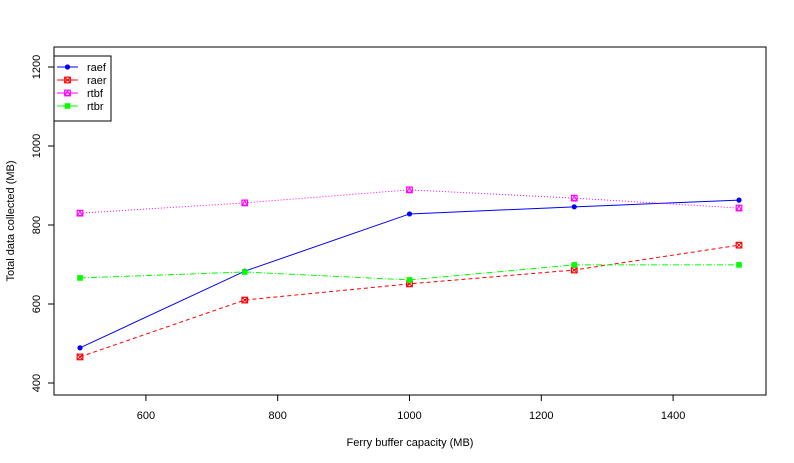  I want to click on y-tick-label: 1000, so click(37, 146).